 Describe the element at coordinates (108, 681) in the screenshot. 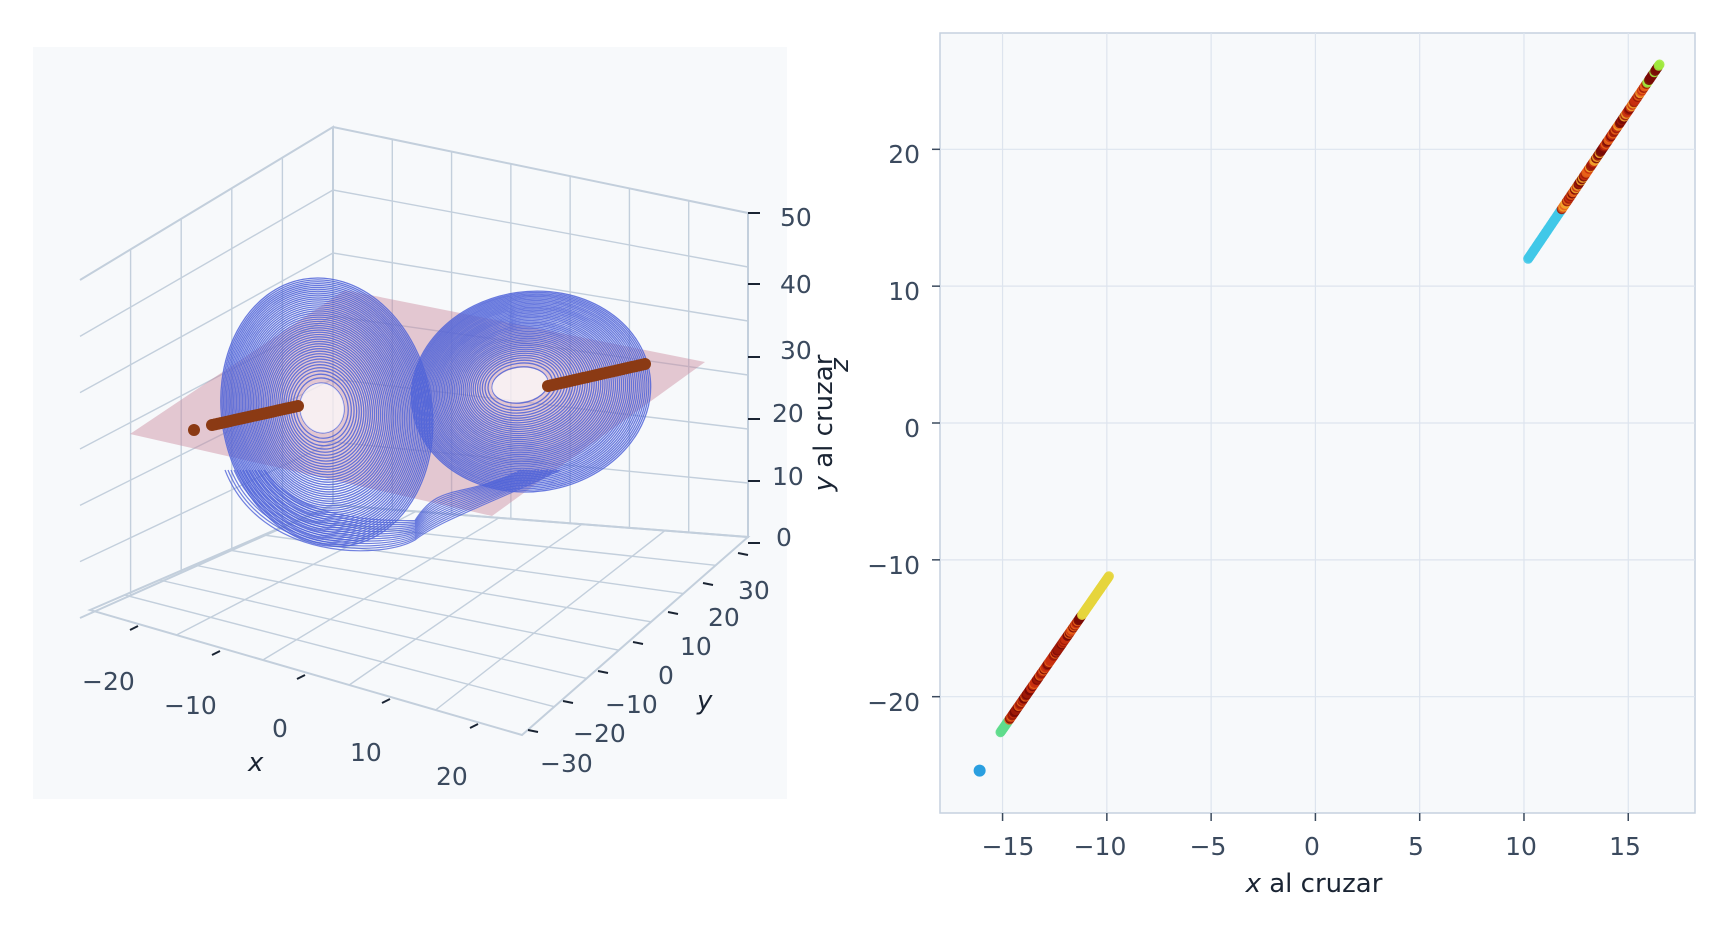

I see `x-tick-label: −20` at that location.